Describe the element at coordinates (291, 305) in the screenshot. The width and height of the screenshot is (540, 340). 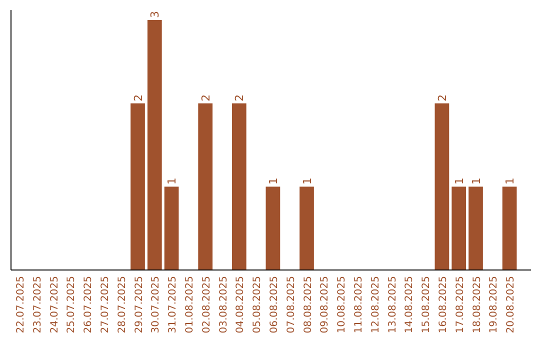
I see `x-tick-label: 07.08.2025` at that location.